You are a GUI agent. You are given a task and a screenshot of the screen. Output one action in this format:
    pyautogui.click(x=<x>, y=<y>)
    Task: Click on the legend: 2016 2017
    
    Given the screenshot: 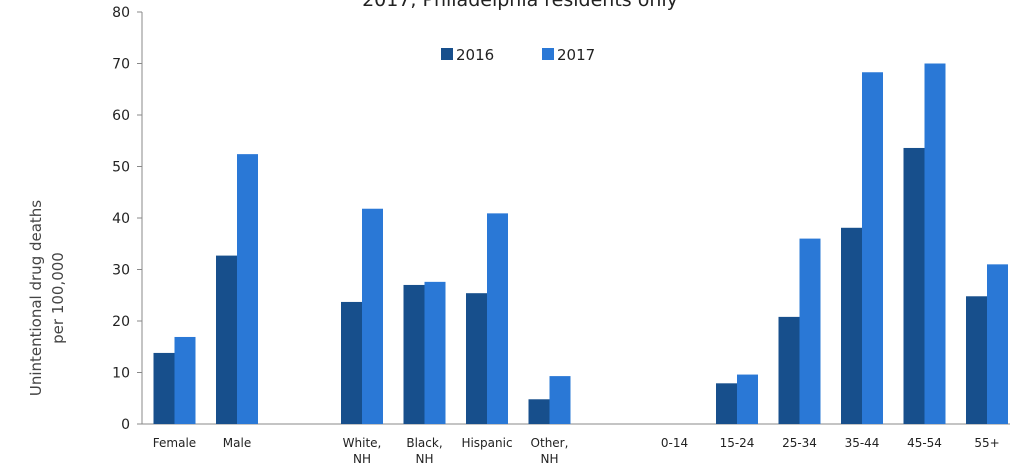 What is the action you would take?
    pyautogui.click(x=518, y=55)
    